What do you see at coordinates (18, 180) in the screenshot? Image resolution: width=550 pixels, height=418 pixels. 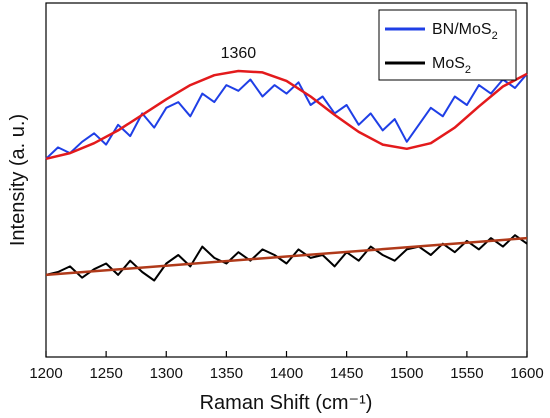 I see `y-axis-title: Intensity (a. u.)` at bounding box center [18, 180].